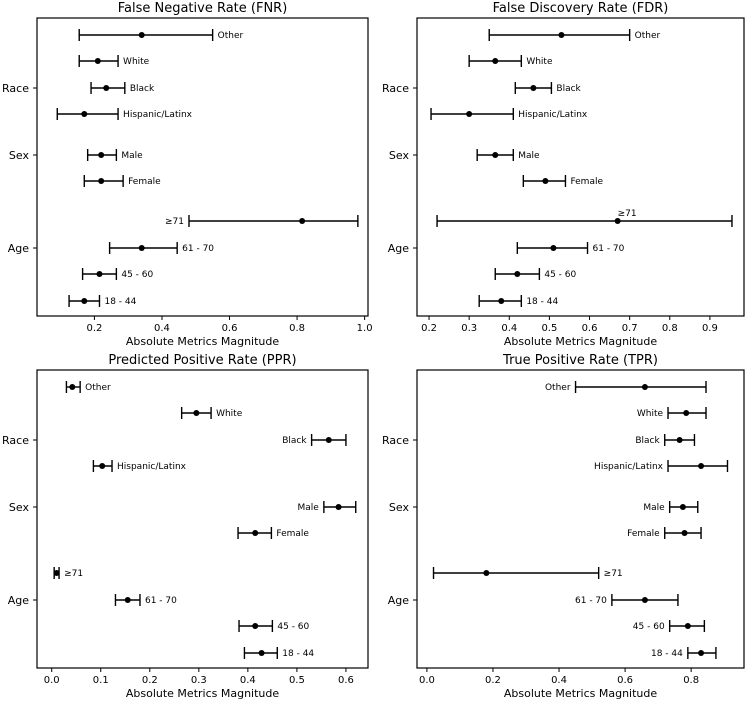 This screenshot has width=750, height=702. I want to click on x-tick-label: 0.0, so click(52, 680).